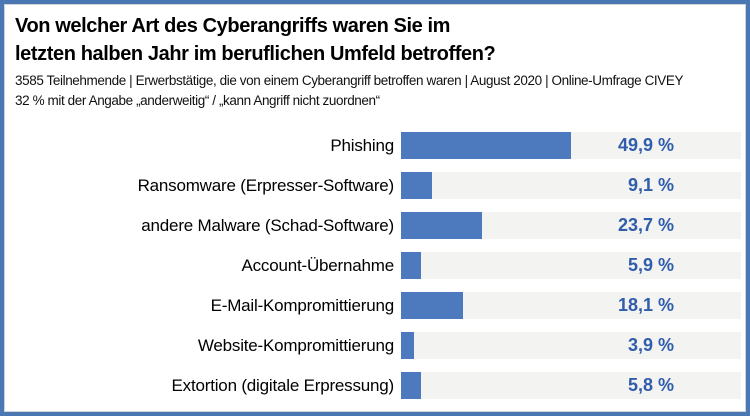 This screenshot has width=750, height=416. I want to click on chart-row: E-Mail-Kompromittierung 18,1 %, so click(375, 305).